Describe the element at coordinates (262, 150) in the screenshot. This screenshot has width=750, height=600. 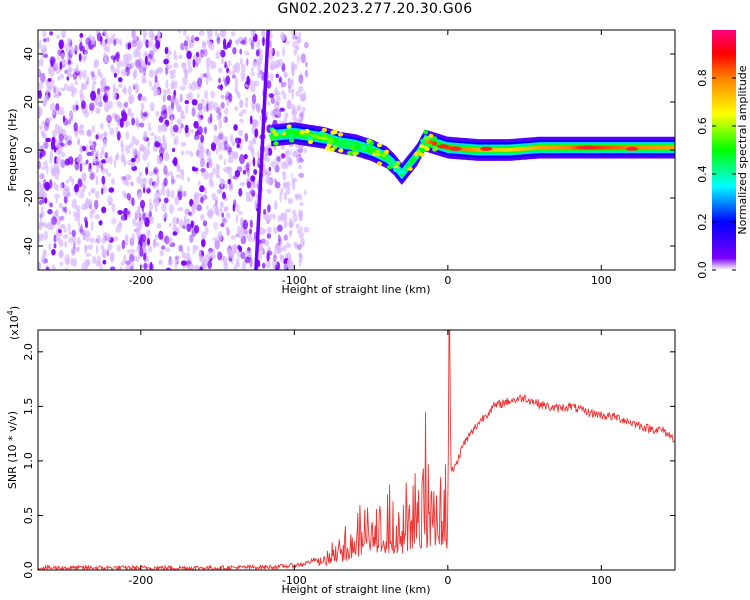
I see `vertical-stripe` at that location.